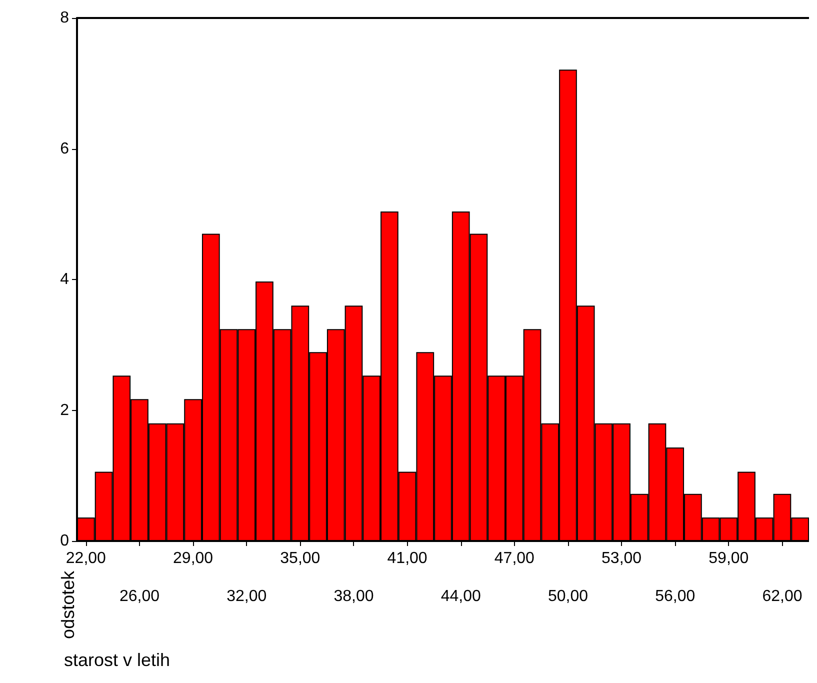 This screenshot has width=817, height=683. I want to click on x-tick-label: 47,00, so click(514, 558).